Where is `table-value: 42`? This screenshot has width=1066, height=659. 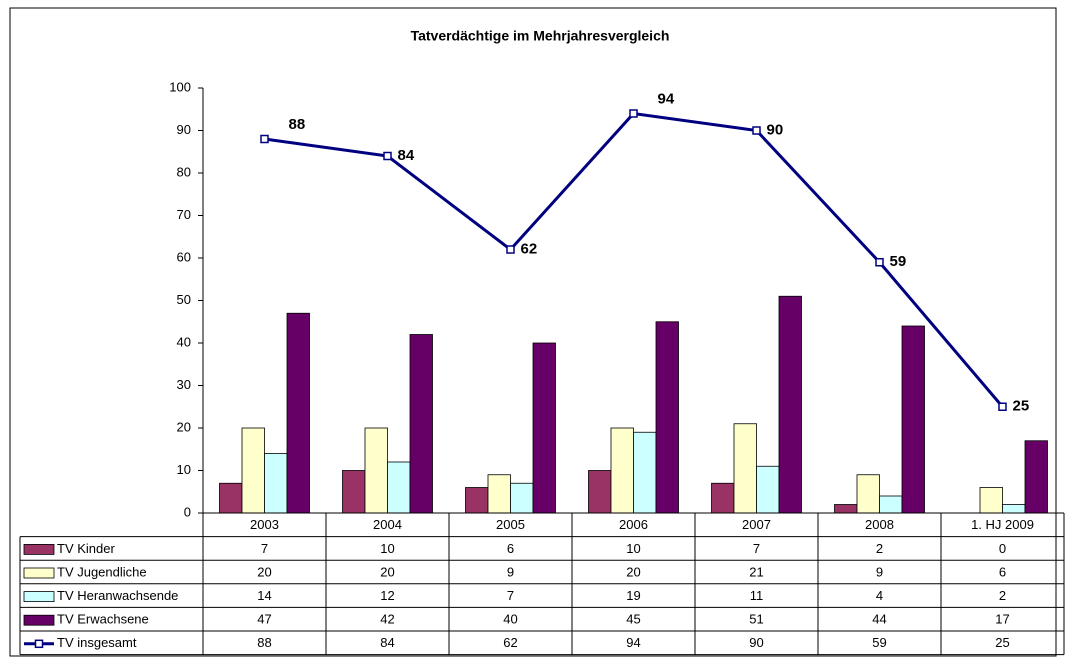 table-value: 42 is located at coordinates (387, 619).